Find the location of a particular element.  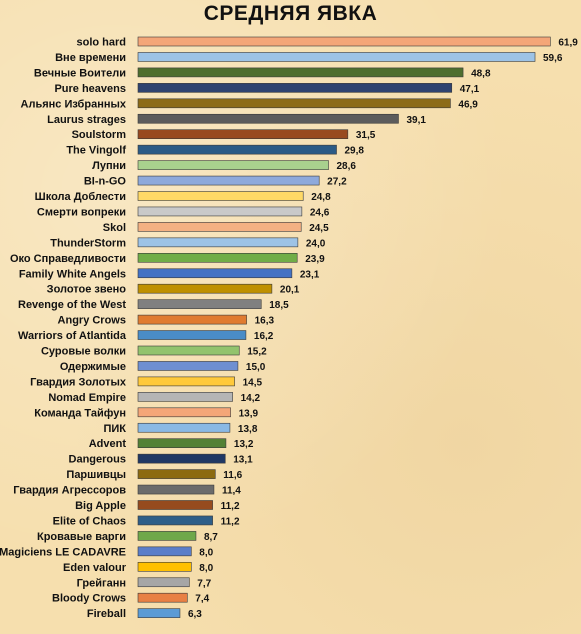

category-label: Паршивцы is located at coordinates (96, 475).